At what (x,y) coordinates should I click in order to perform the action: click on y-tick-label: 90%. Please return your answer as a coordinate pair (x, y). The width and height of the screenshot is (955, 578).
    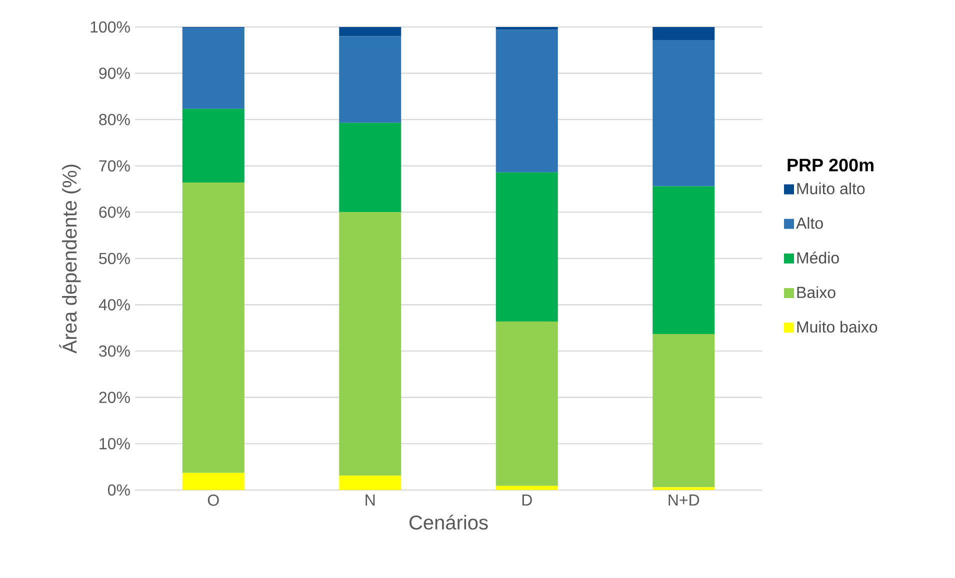
    Looking at the image, I should click on (114, 73).